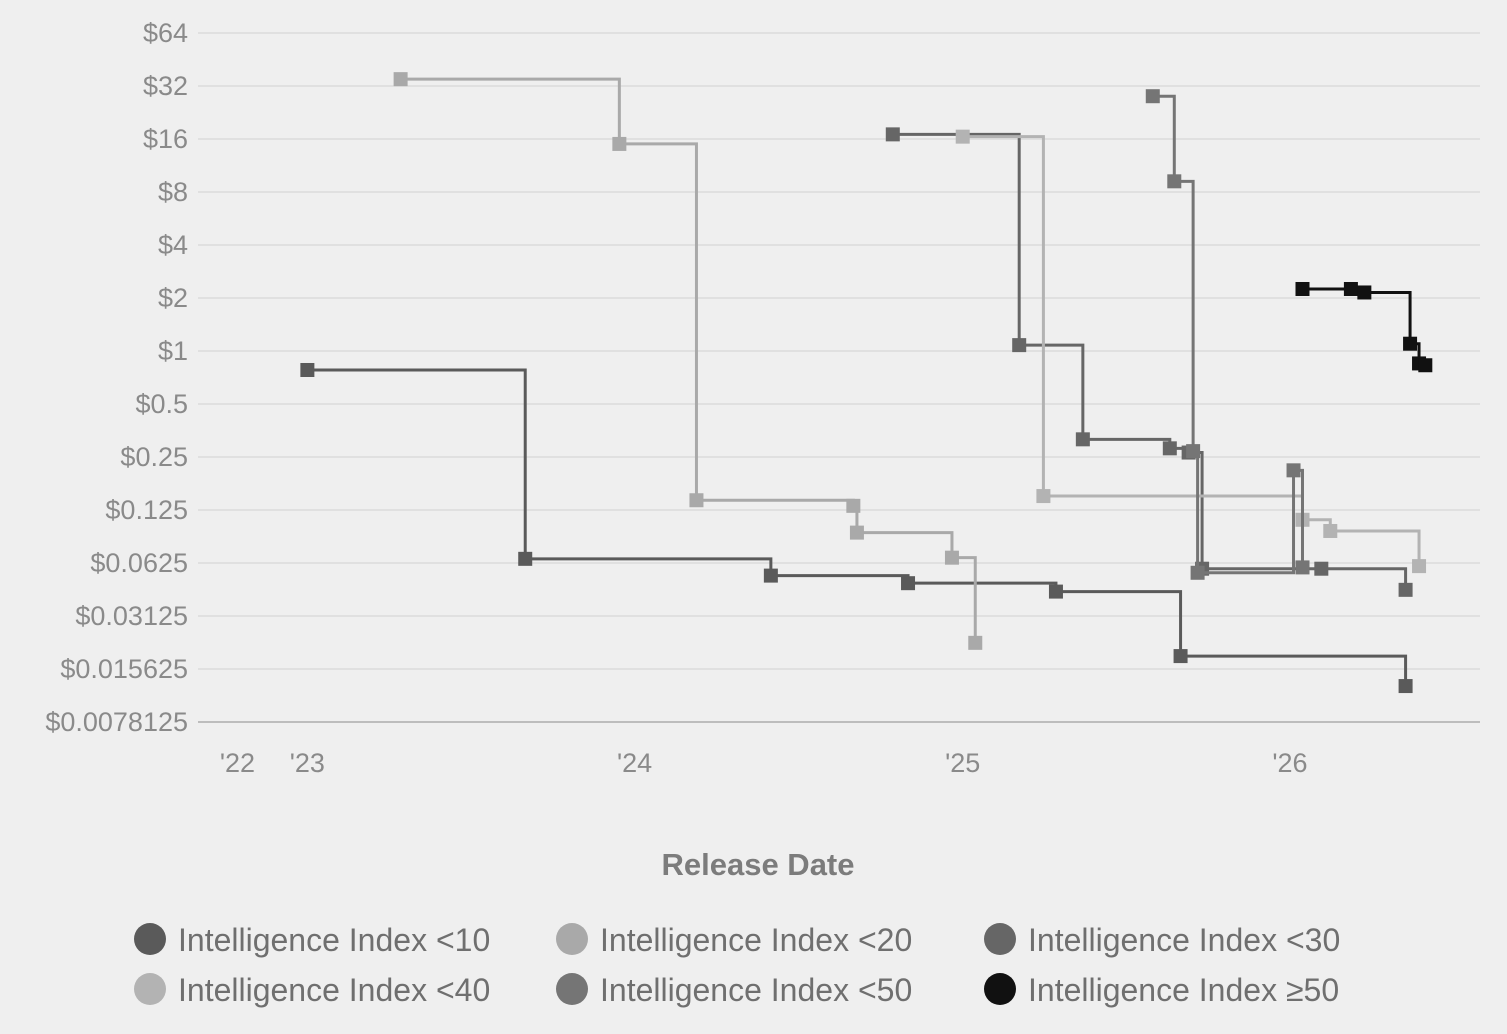  I want to click on y-tick-label: $0.125, so click(146, 510).